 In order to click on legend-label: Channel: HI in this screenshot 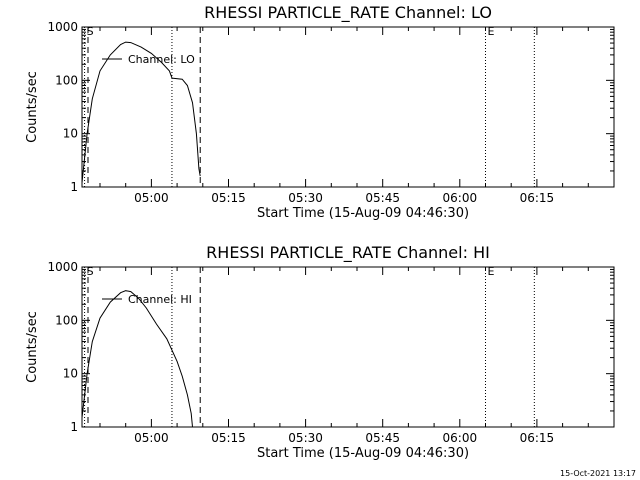, I will do `click(160, 299)`.